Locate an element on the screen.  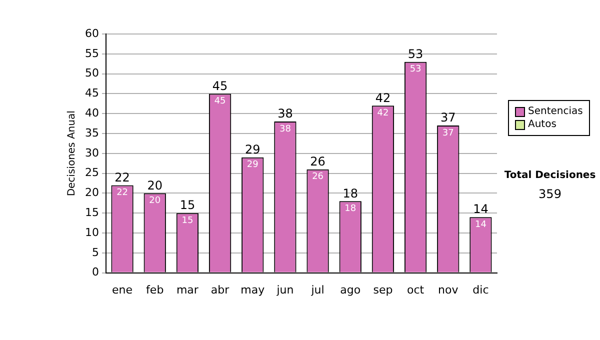
x-tick-label: mar is located at coordinates (187, 289).